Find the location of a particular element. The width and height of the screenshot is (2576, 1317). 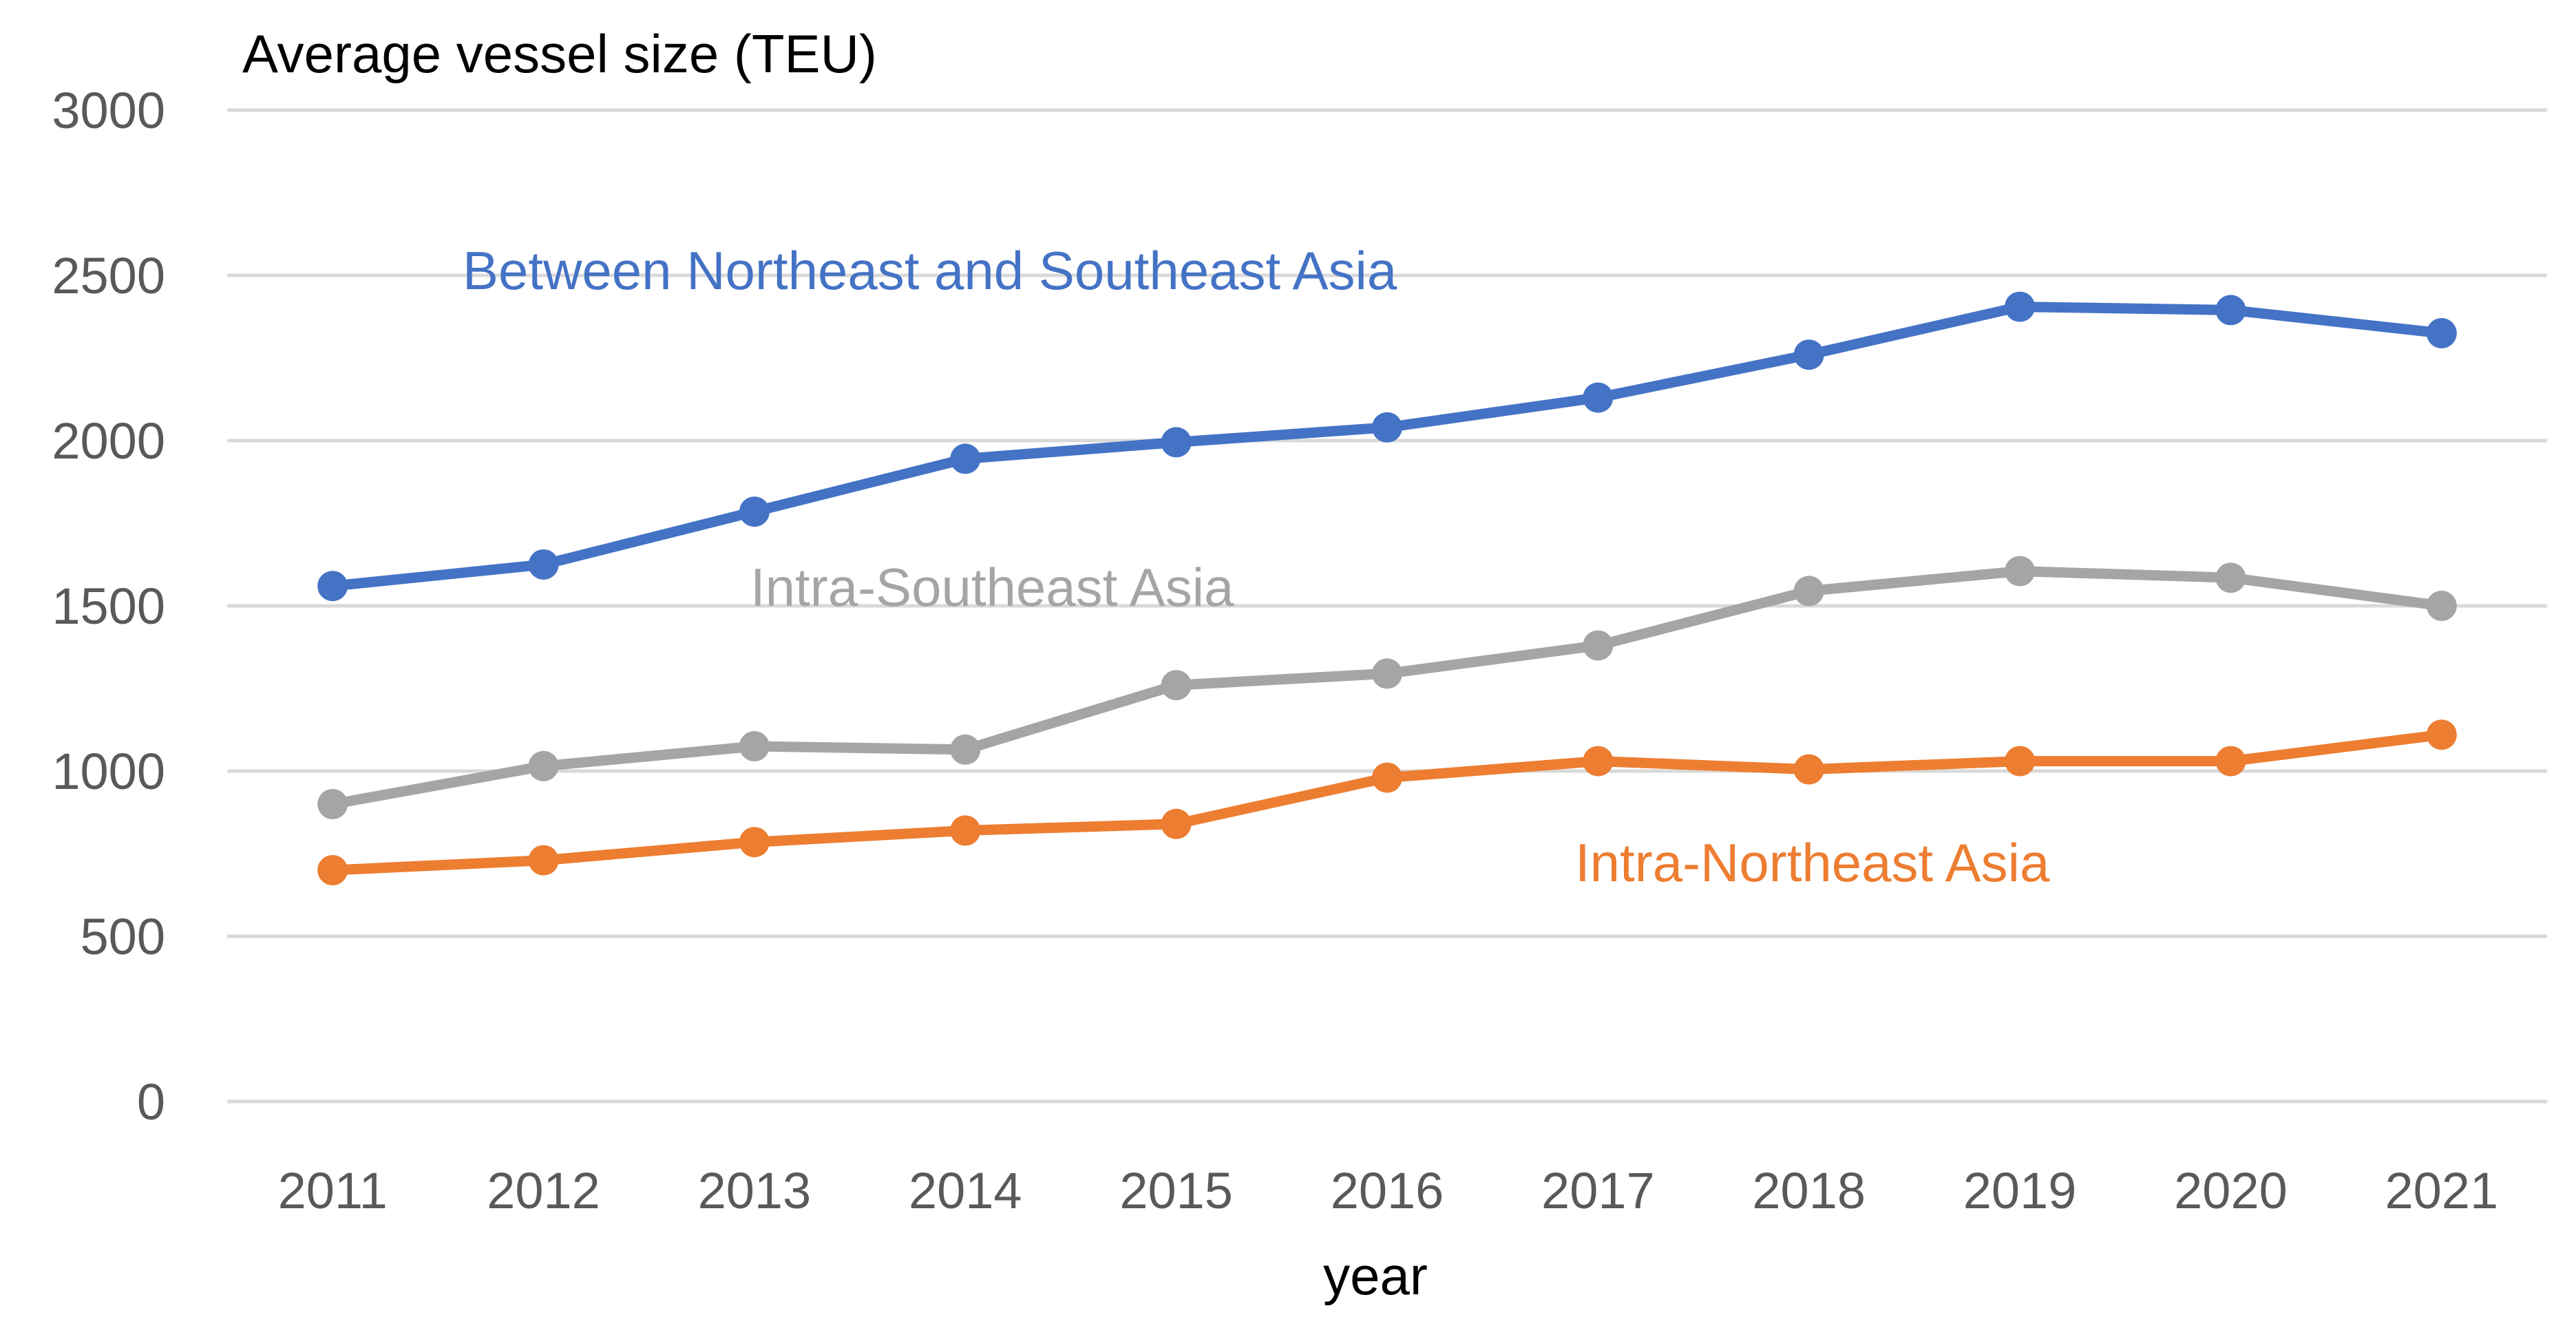

x-tick-label-2020: 2020 is located at coordinates (2231, 1191).